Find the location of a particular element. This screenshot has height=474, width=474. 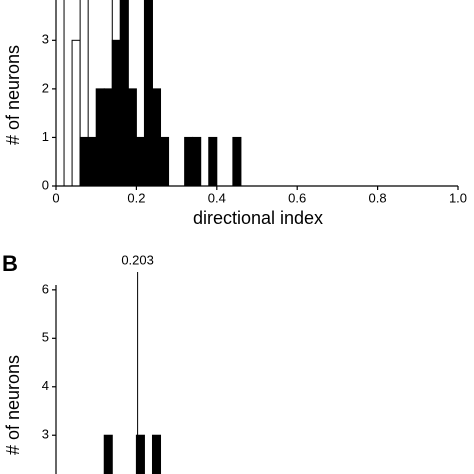

reference-label: 0.203 is located at coordinates (137, 259).